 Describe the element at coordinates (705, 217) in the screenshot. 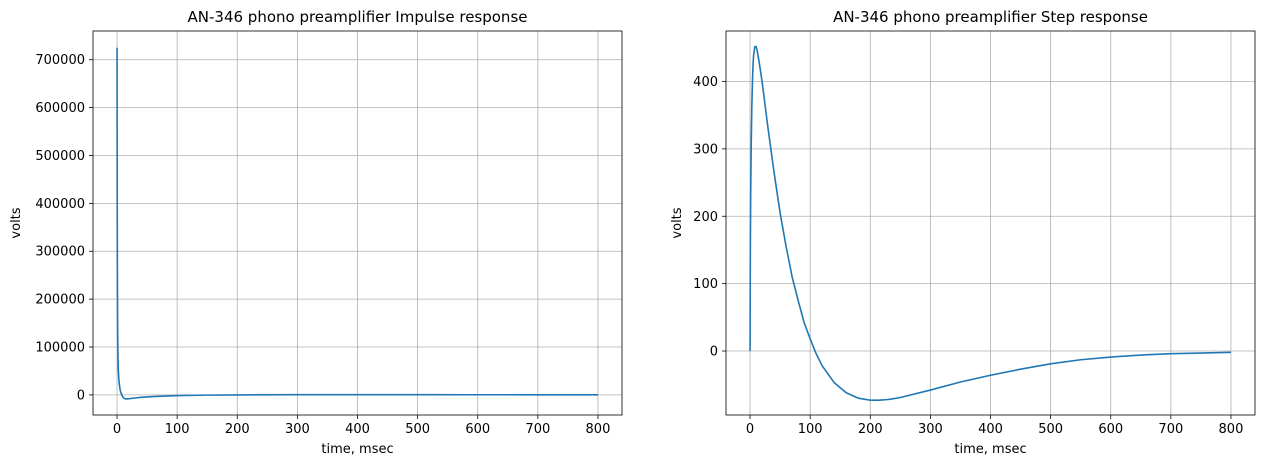

I see `y-tick-label: 200` at that location.